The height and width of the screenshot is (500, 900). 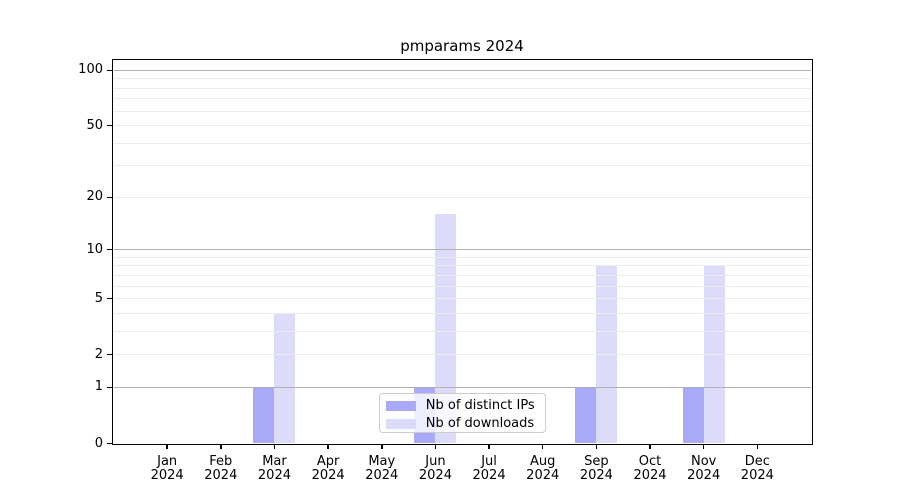 I want to click on x-tick-label: Feb 2024, so click(x=221, y=468).